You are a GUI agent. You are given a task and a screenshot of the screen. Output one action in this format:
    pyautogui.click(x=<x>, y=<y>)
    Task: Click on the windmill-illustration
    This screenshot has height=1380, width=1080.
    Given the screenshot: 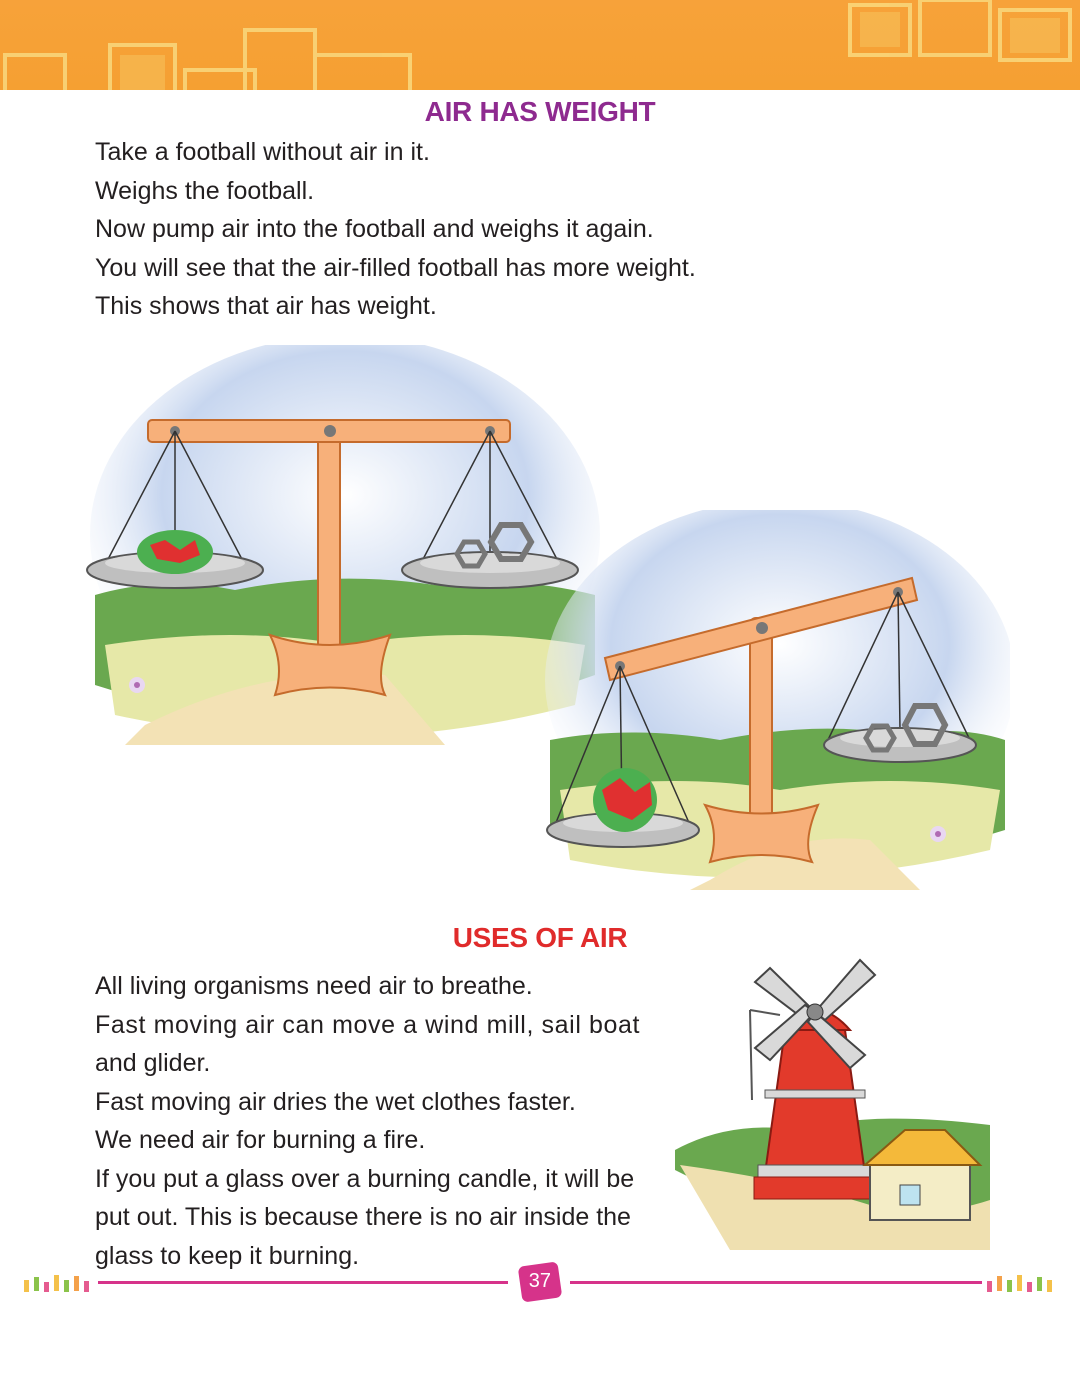 What is the action you would take?
    pyautogui.click(x=832, y=1104)
    